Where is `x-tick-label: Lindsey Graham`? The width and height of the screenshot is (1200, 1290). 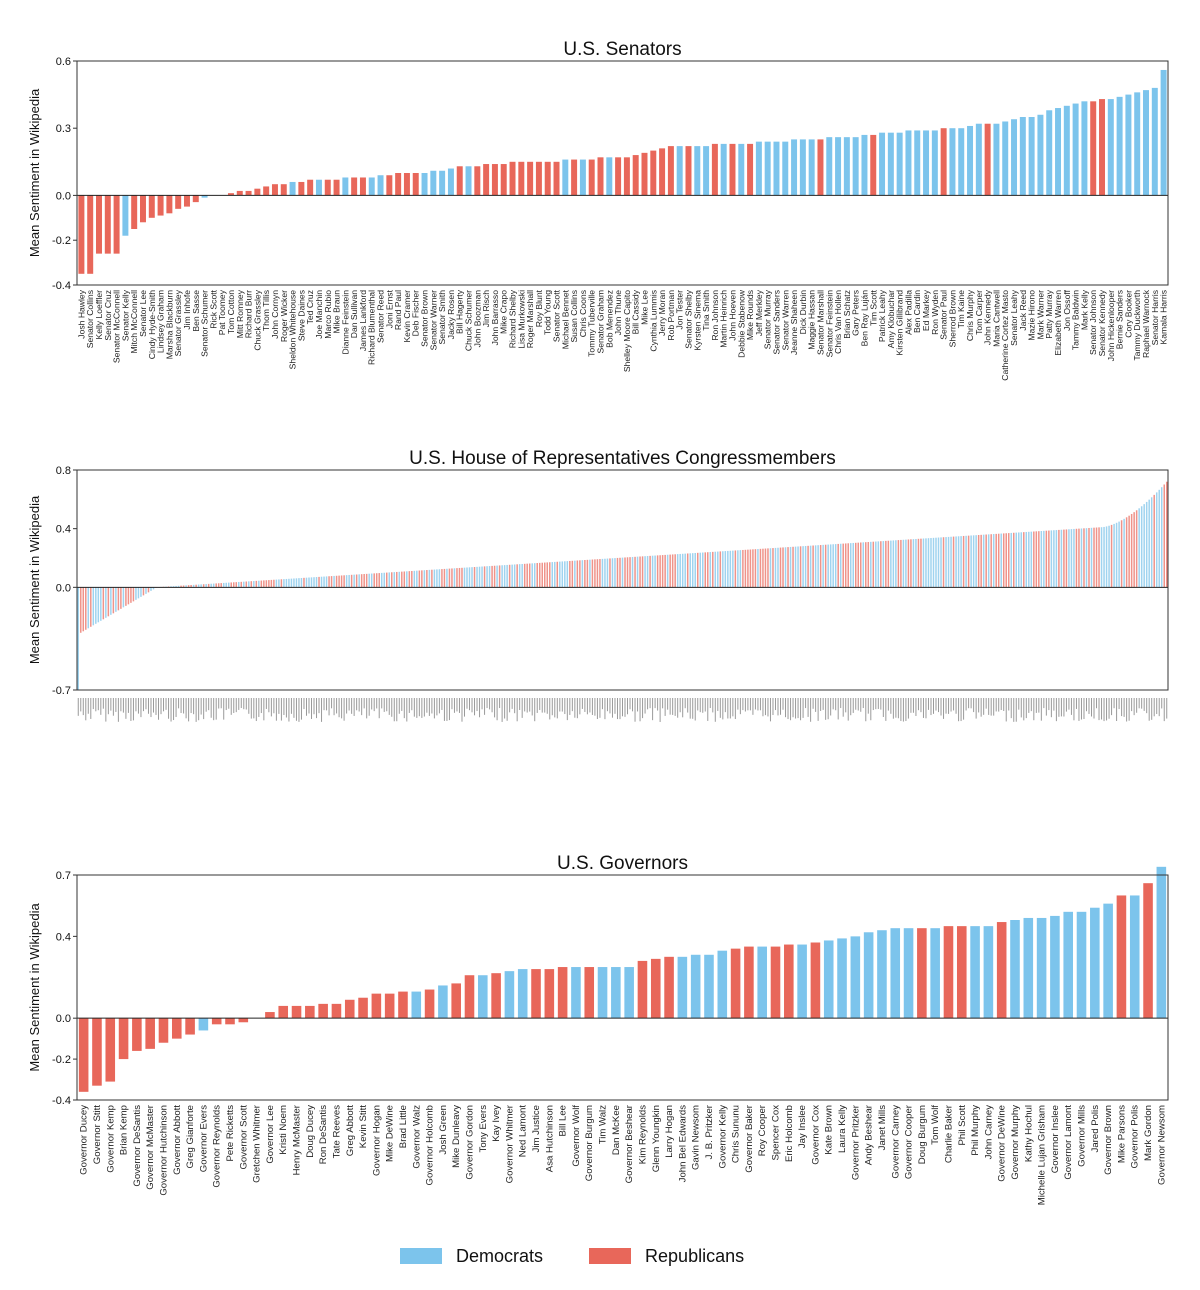
x-tick-label: Lindsey Graham is located at coordinates (161, 321).